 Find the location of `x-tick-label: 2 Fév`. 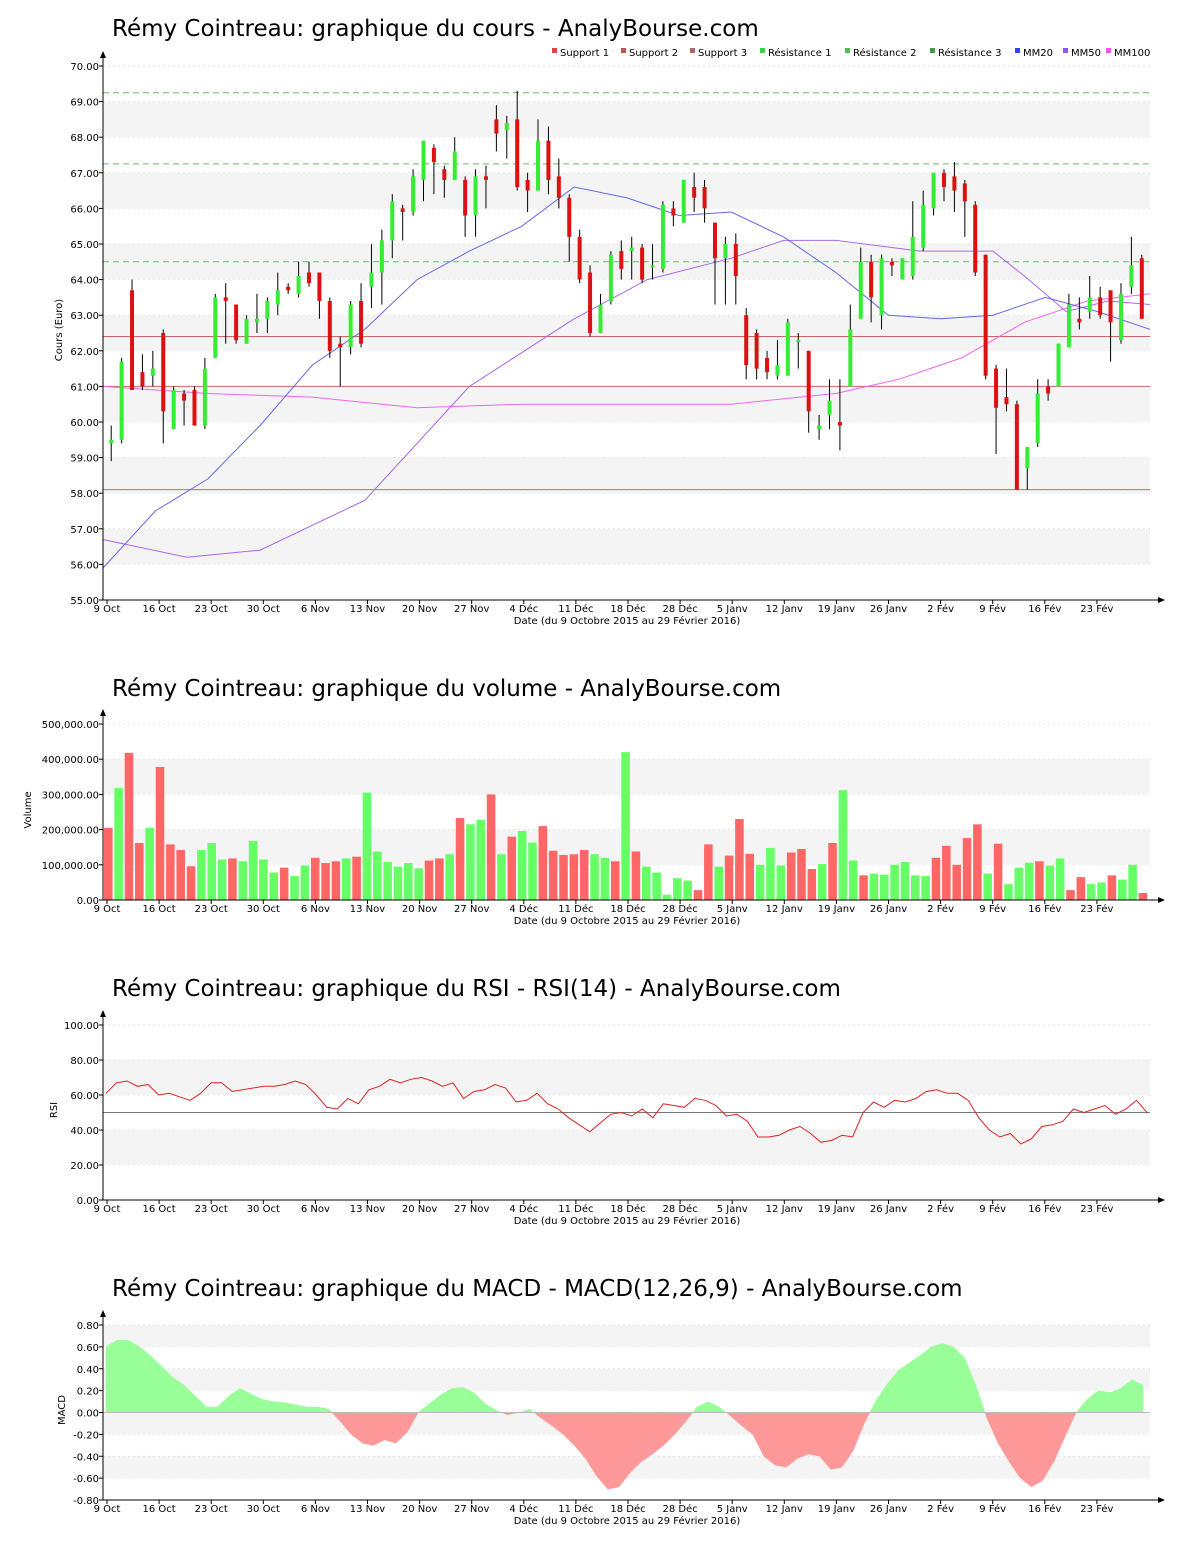

x-tick-label: 2 Fév is located at coordinates (940, 1509).